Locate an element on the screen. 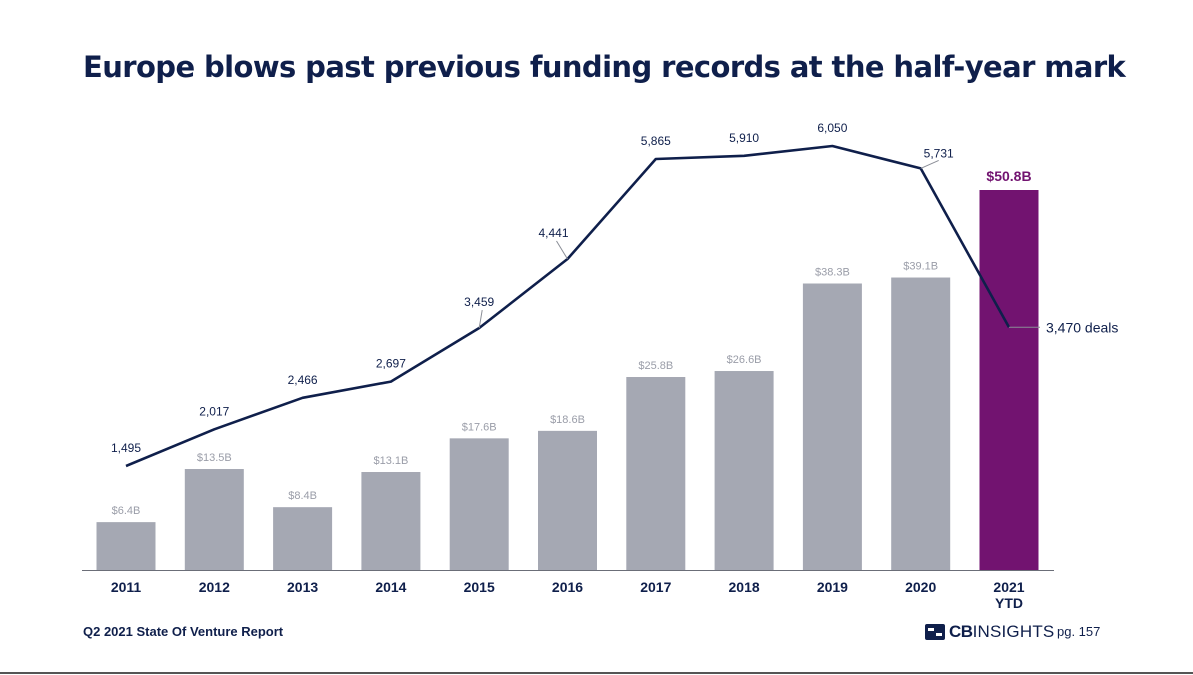 The height and width of the screenshot is (675, 1193). bar-2015 is located at coordinates (479, 504).